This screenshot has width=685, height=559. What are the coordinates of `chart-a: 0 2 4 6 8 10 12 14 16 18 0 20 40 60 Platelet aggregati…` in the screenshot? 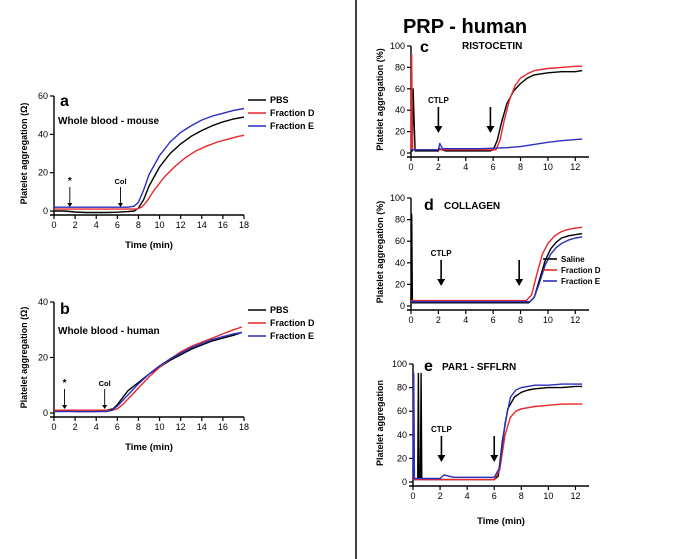 It's located at (167, 171).